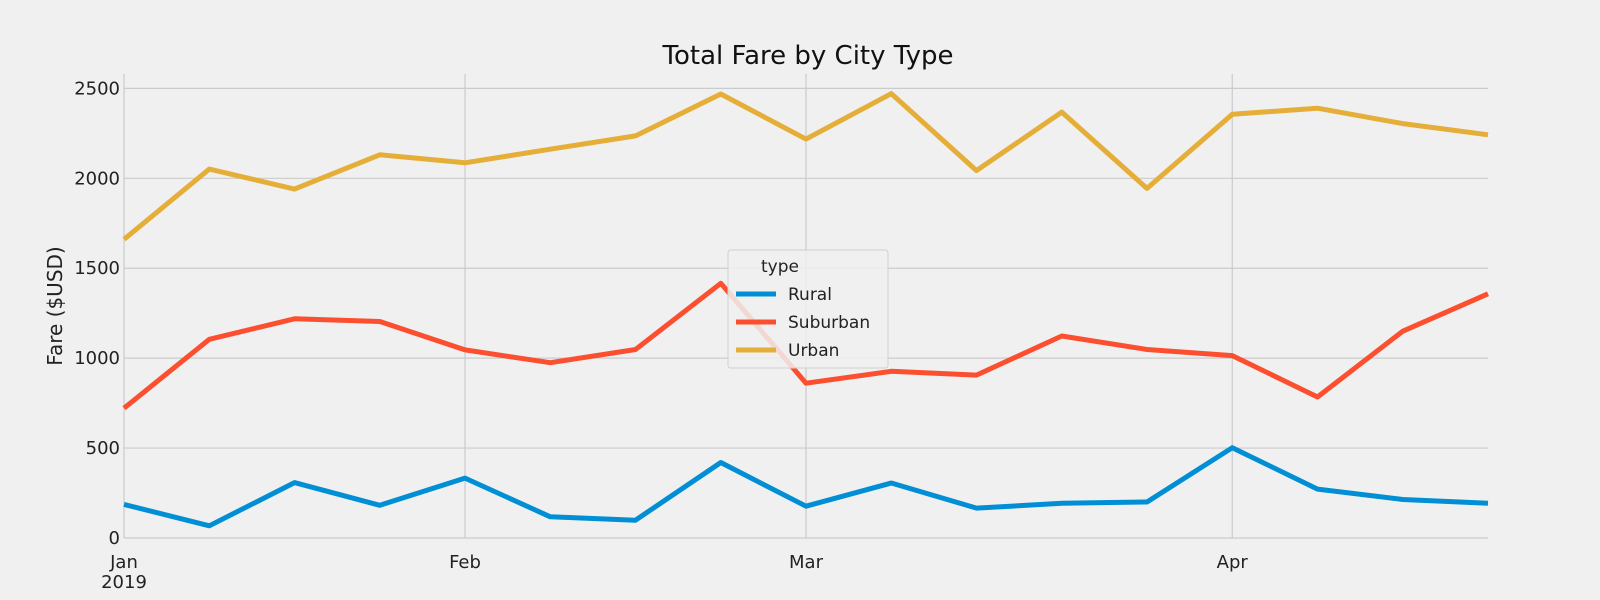 This screenshot has height=600, width=1600. I want to click on legend-box, so click(808, 309).